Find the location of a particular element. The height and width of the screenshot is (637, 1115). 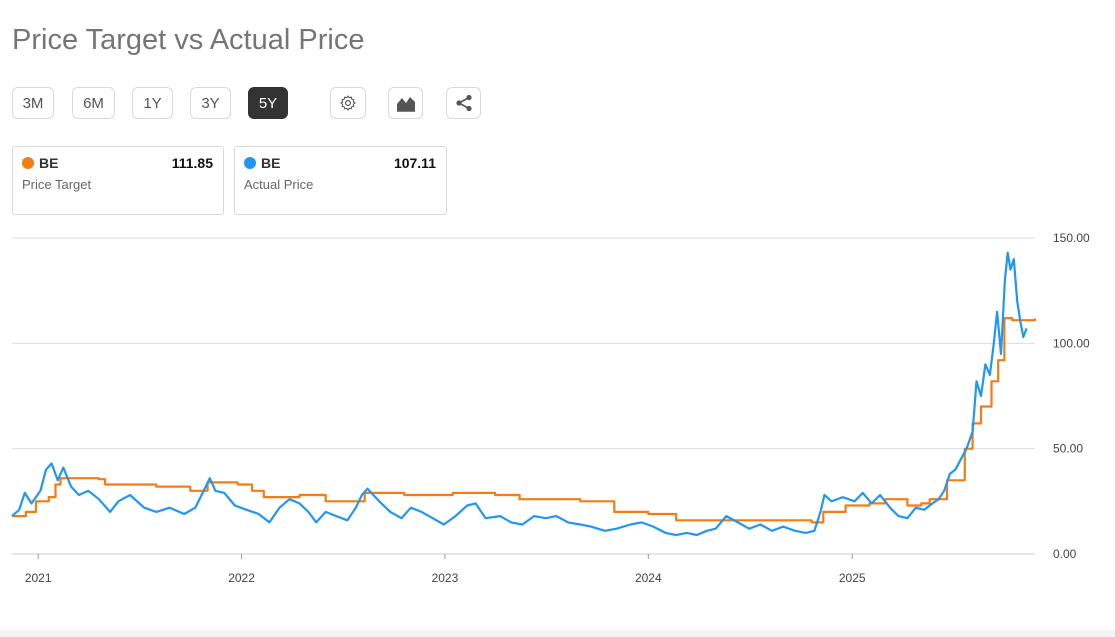

chart-type-button is located at coordinates (405, 103).